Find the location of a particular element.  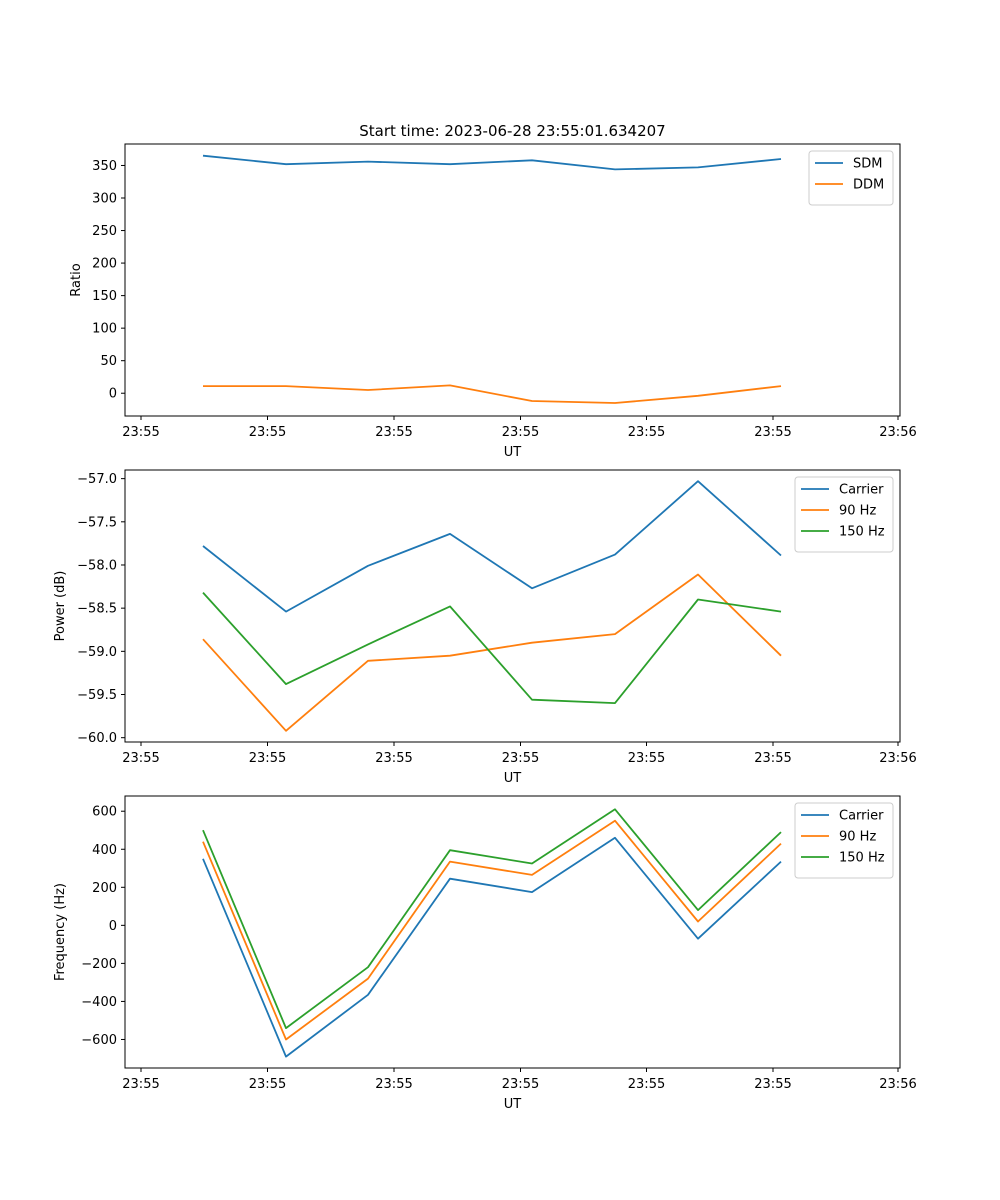

y-tick-label: 400 is located at coordinates (104, 850).